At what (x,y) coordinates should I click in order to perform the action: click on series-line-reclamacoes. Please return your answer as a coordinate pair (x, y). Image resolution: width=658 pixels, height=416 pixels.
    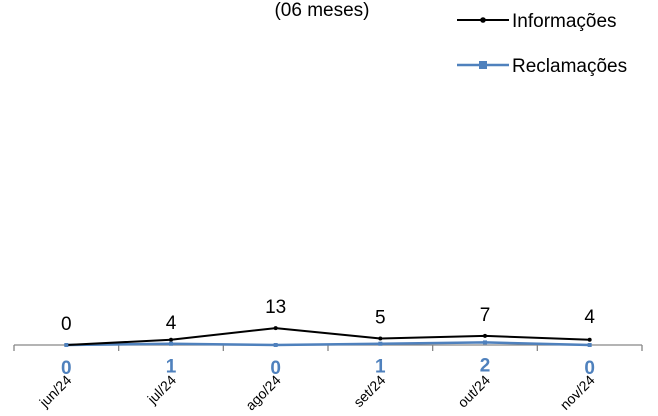
    Looking at the image, I should click on (328, 344).